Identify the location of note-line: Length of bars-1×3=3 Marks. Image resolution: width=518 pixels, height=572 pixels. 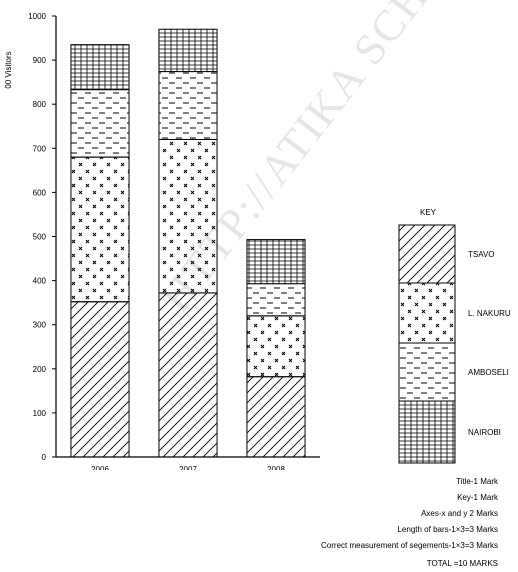
(409, 530).